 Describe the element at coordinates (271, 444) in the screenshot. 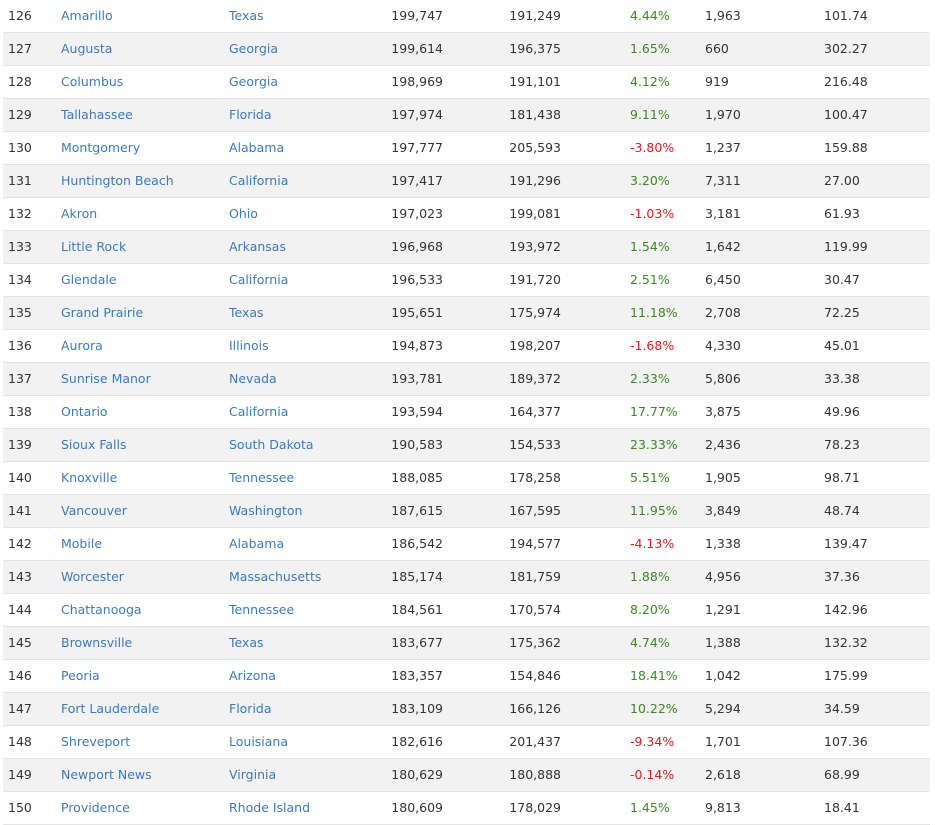

I see `state-link: South Dakota` at that location.